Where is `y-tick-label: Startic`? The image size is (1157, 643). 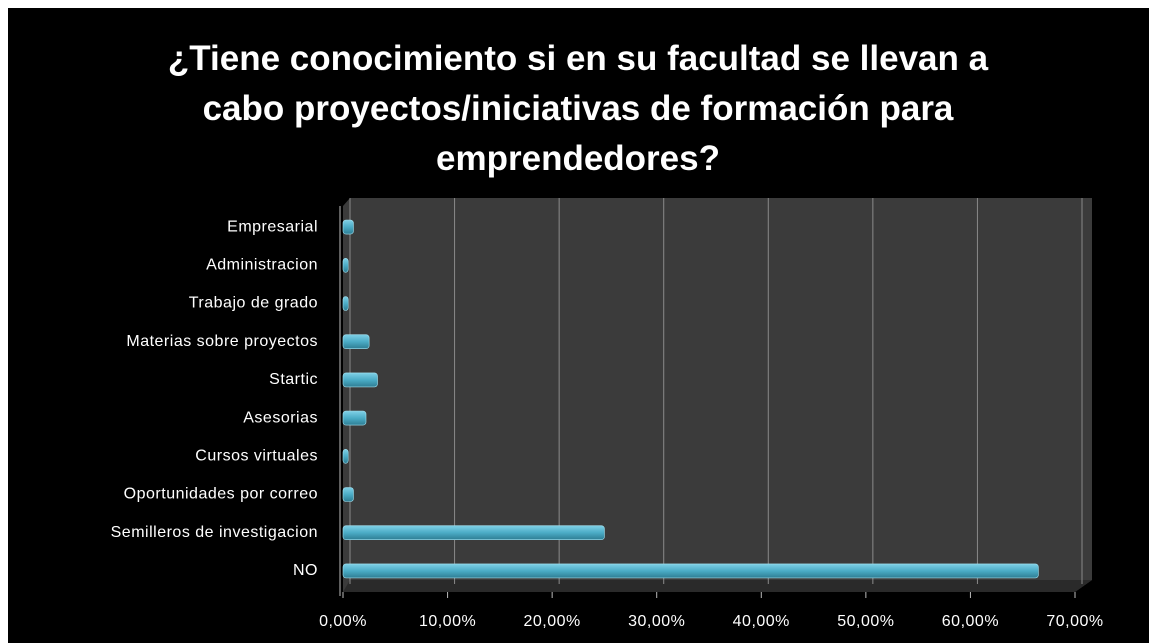
y-tick-label: Startic is located at coordinates (293, 379).